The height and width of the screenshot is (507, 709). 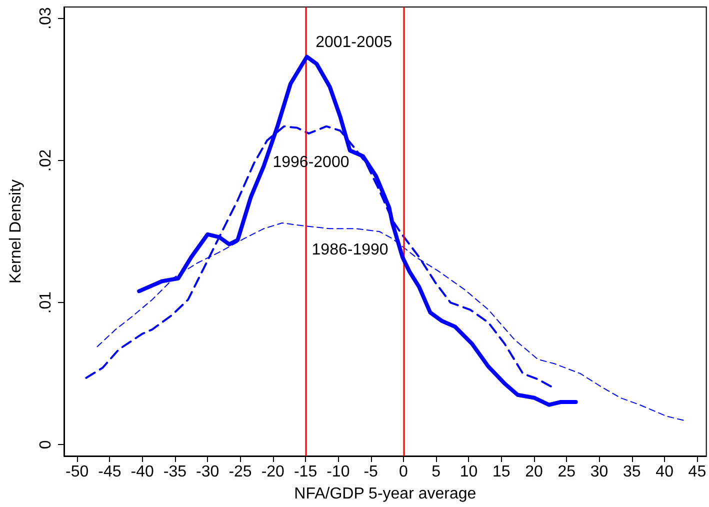 I want to click on x-tick-label: -35, so click(x=175, y=472).